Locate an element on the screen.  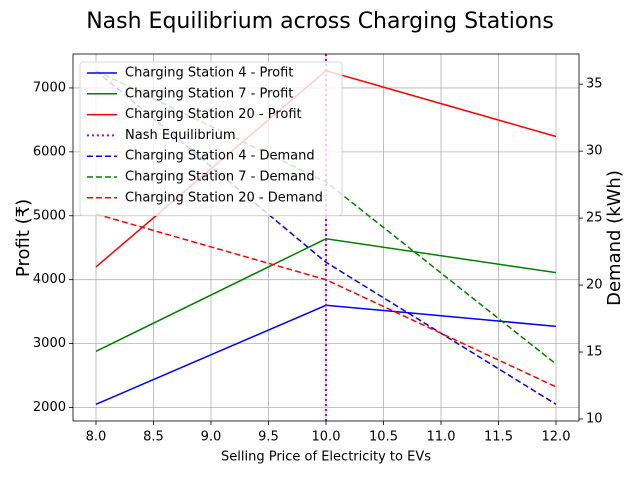
legend-box is located at coordinates (211, 139).